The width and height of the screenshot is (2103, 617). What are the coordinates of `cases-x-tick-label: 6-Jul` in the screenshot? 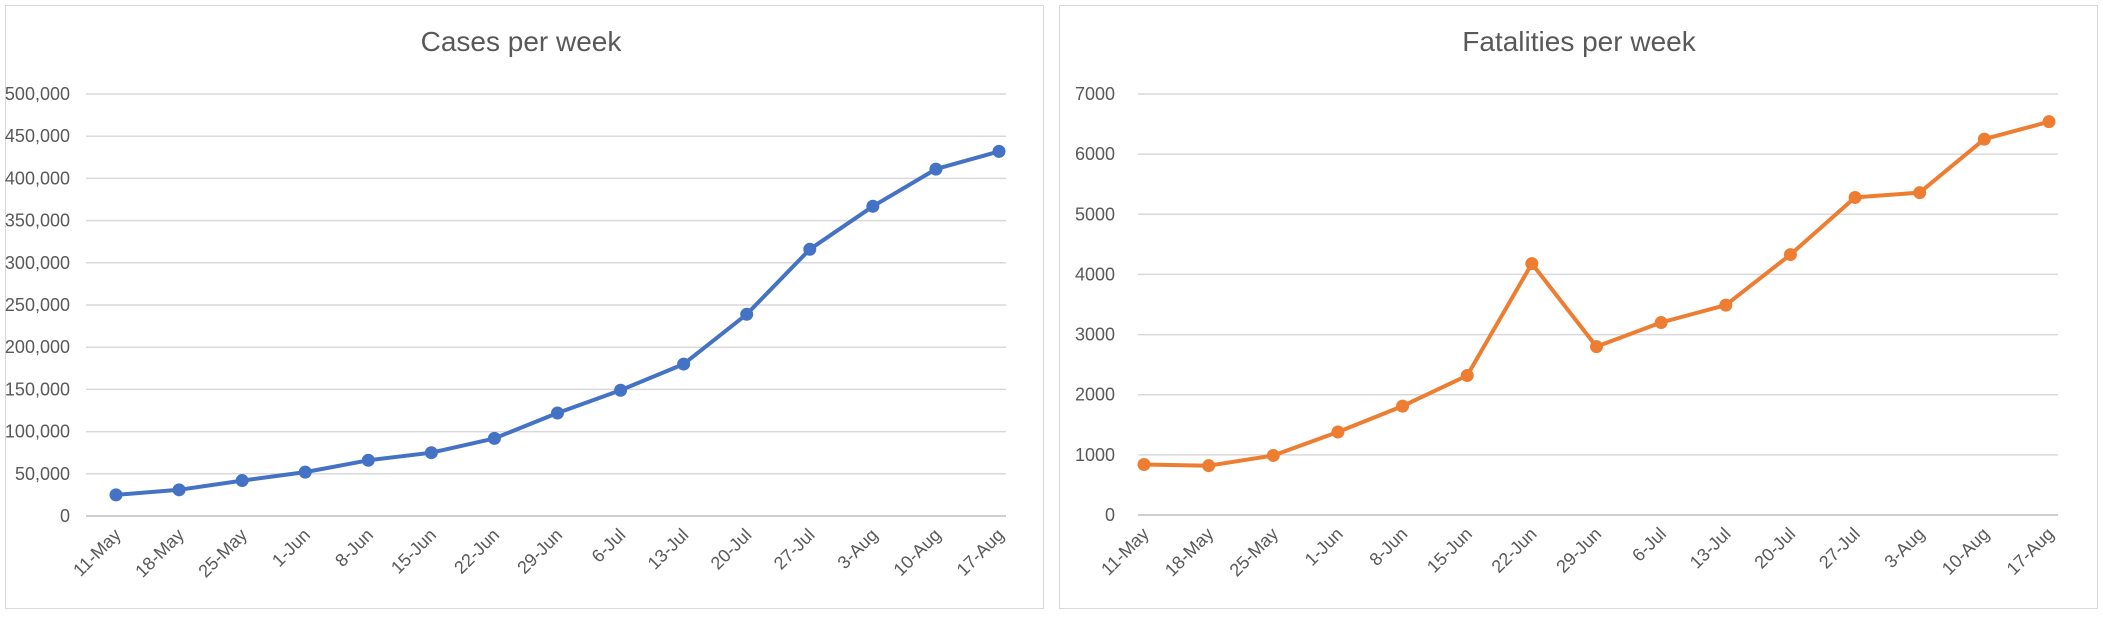 It's located at (609, 546).